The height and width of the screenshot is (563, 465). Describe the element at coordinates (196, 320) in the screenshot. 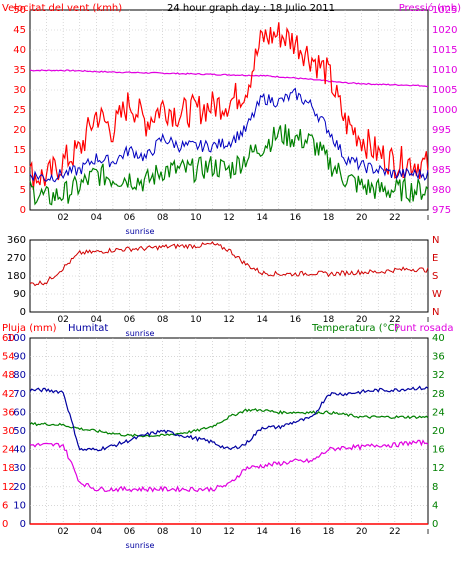

I see `x-tick-2-10: 10` at that location.